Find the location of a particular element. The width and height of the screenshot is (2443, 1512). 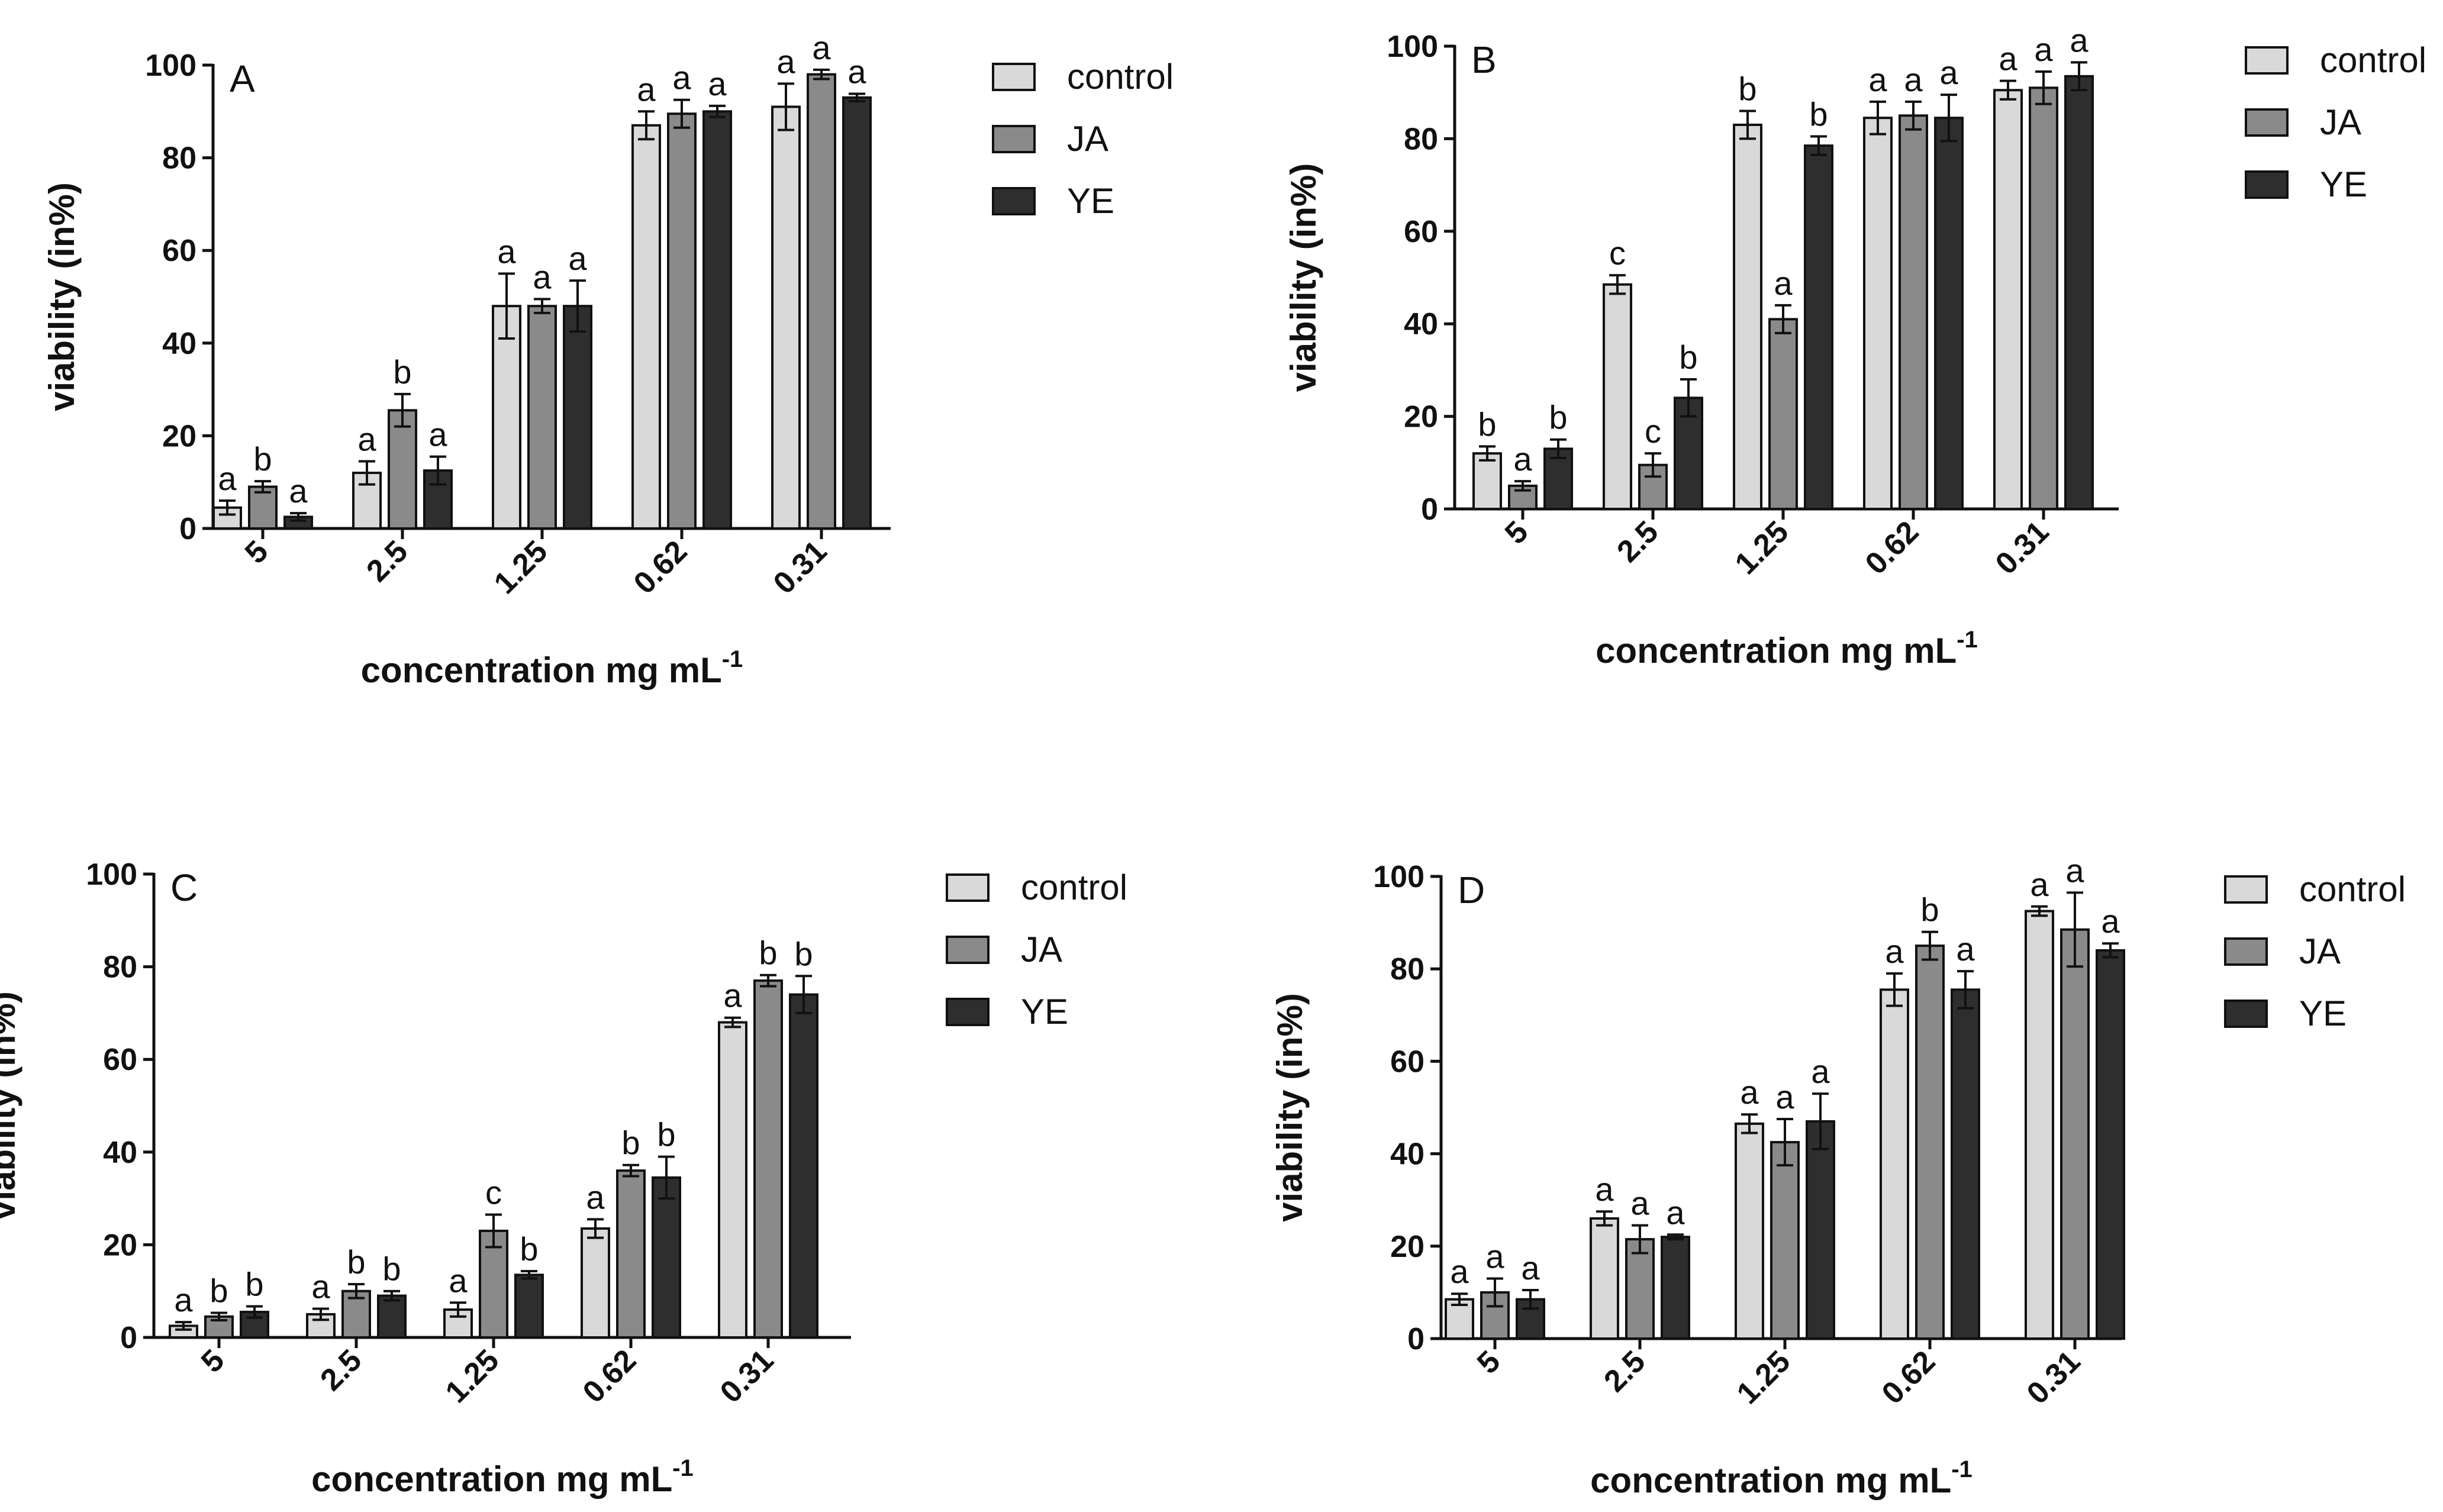

panel-label: C is located at coordinates (184, 888).